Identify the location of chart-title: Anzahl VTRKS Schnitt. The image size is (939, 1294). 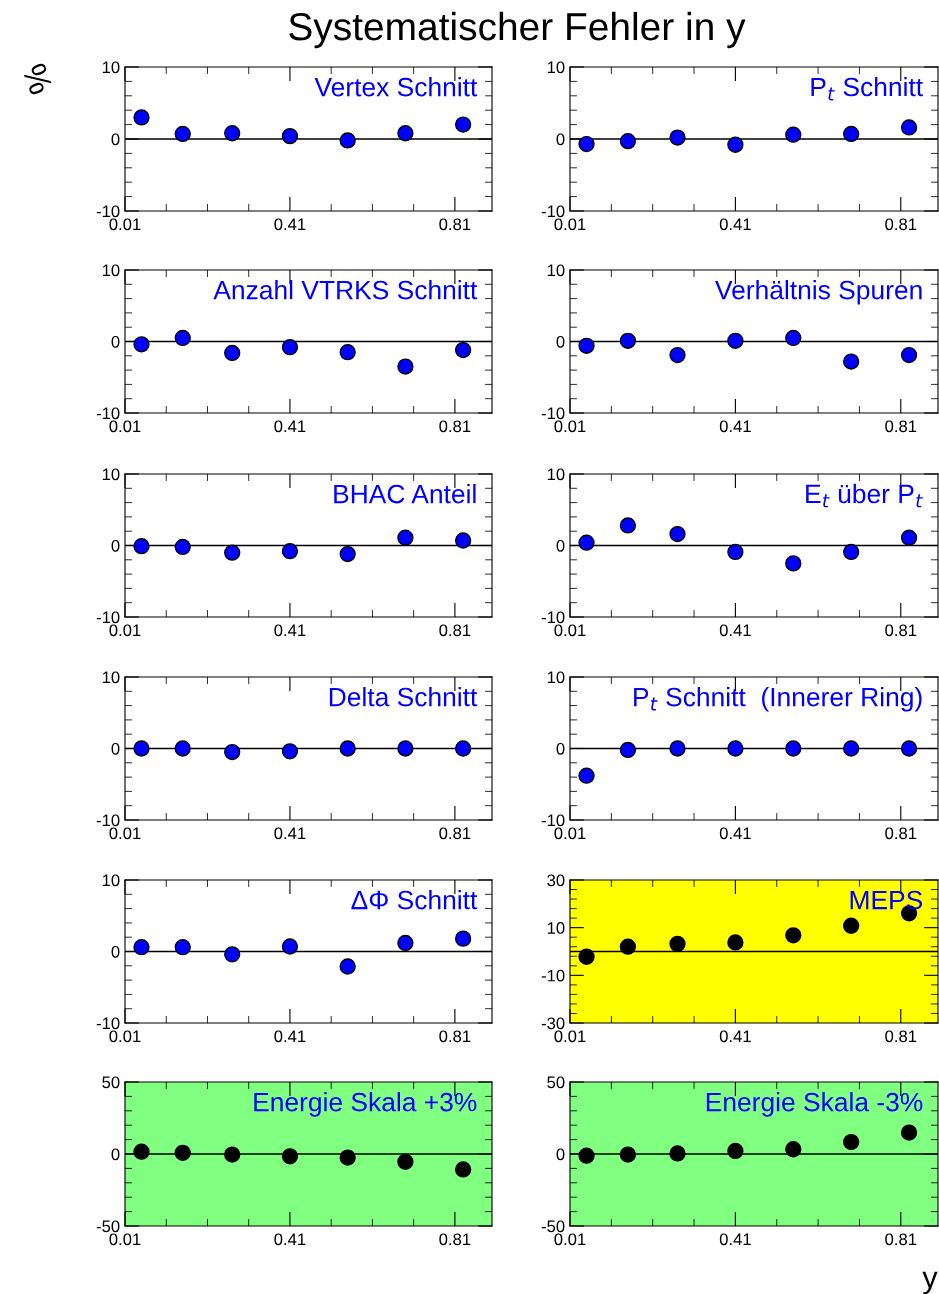
(345, 290).